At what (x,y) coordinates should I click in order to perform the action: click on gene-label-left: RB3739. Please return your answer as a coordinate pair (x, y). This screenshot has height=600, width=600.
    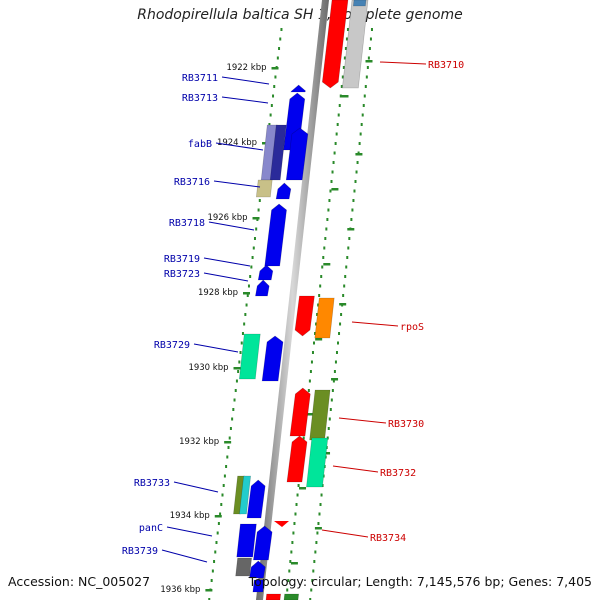
    Looking at the image, I should click on (140, 551).